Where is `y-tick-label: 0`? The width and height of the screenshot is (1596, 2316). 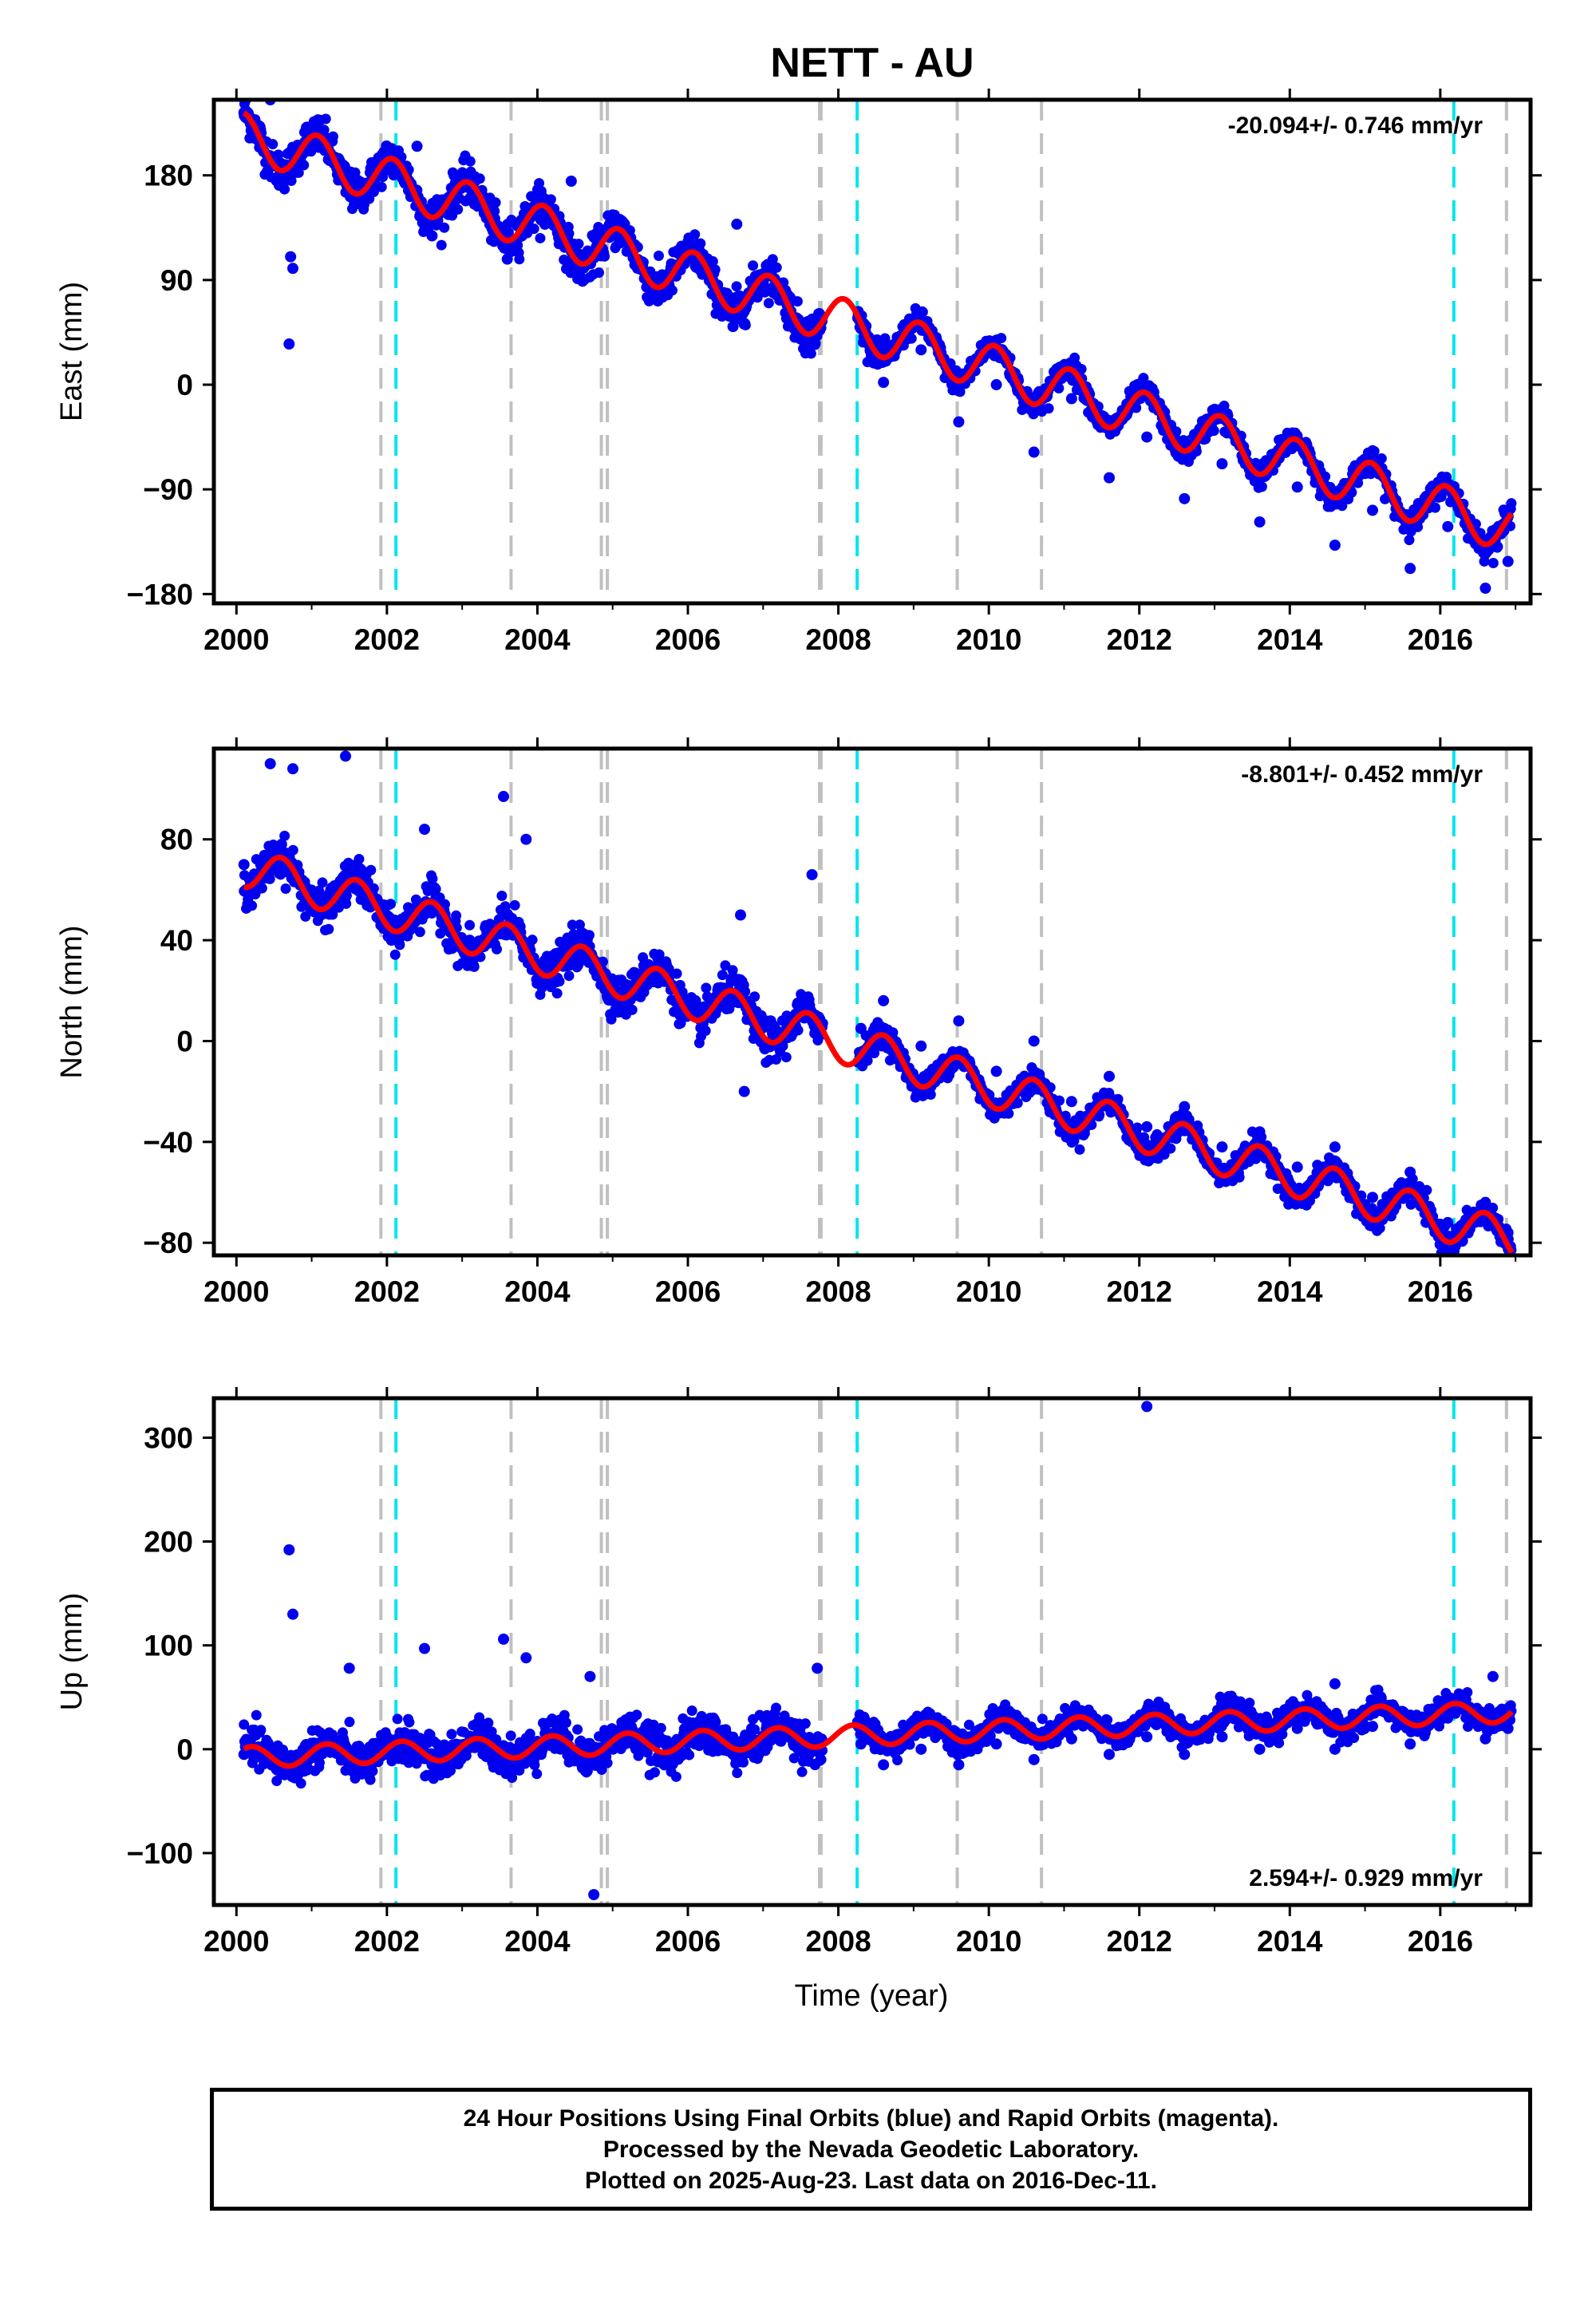
y-tick-label: 0 is located at coordinates (184, 1041).